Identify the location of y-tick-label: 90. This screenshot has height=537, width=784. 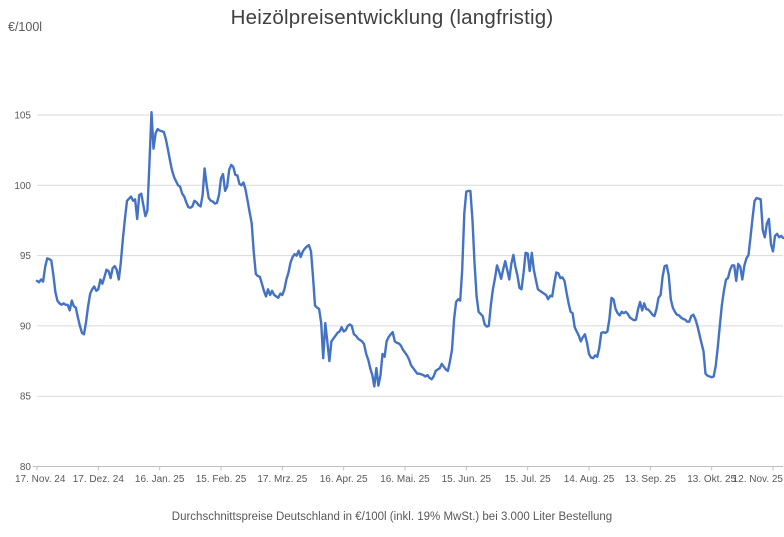
(26, 326).